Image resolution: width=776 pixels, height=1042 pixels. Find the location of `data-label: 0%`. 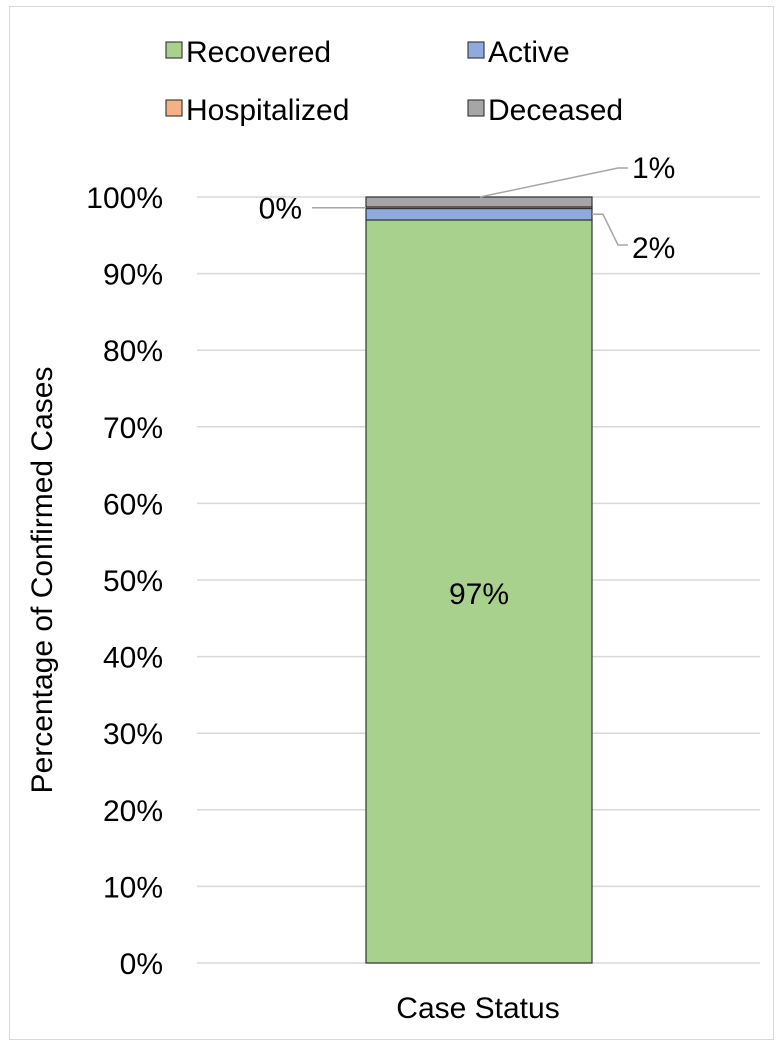

data-label: 0% is located at coordinates (280, 209).